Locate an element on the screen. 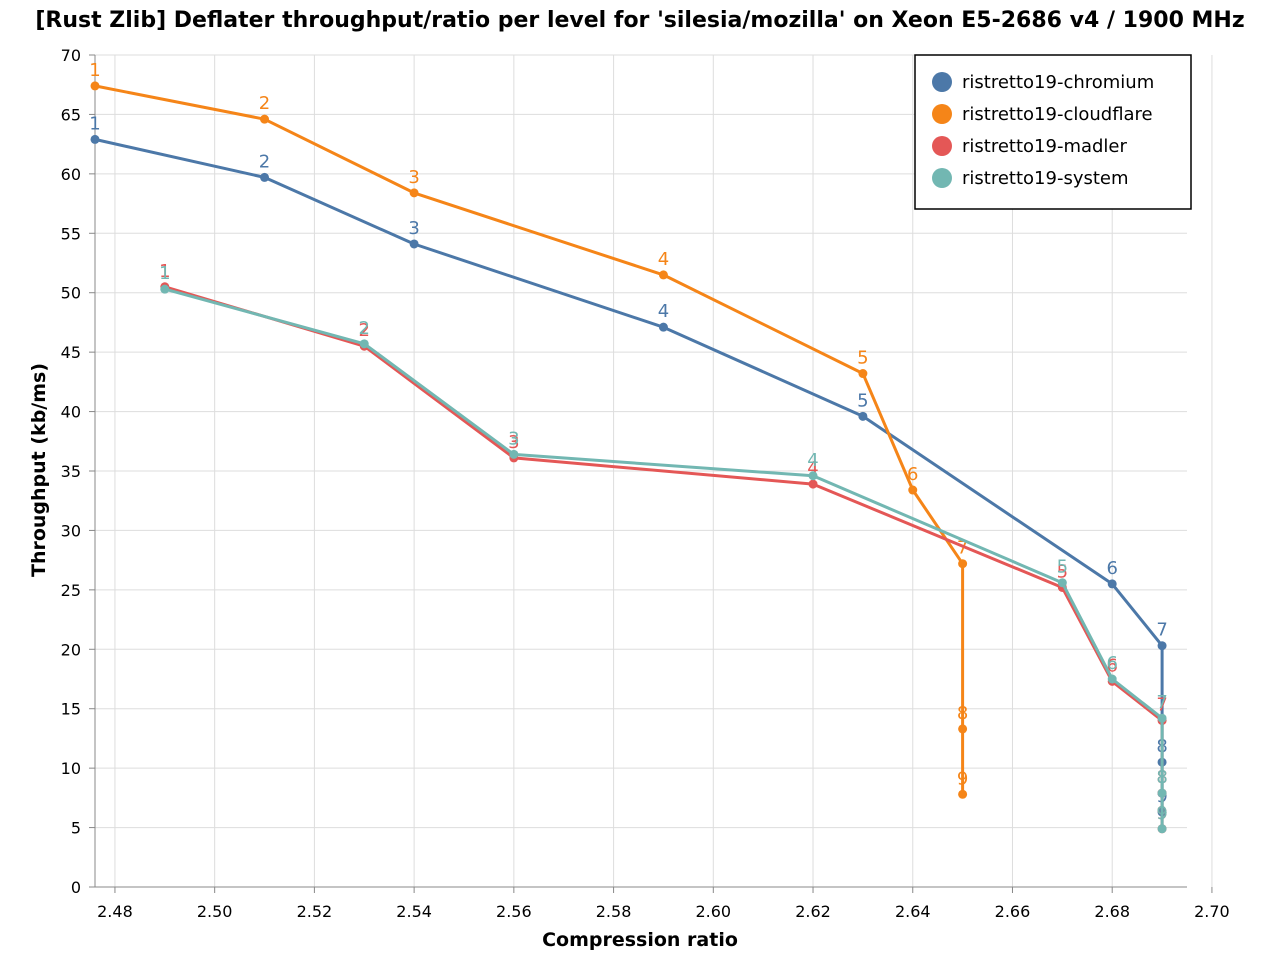 The image size is (1280, 960). y-axis-title: Throughput (kb/ms) is located at coordinates (39, 470).